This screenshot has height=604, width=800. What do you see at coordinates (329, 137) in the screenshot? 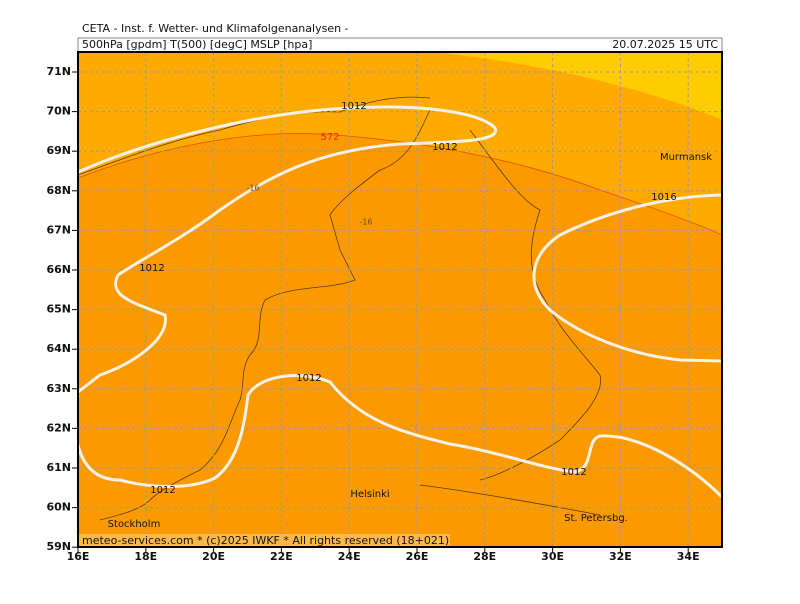
I see `height-label: 572` at bounding box center [329, 137].